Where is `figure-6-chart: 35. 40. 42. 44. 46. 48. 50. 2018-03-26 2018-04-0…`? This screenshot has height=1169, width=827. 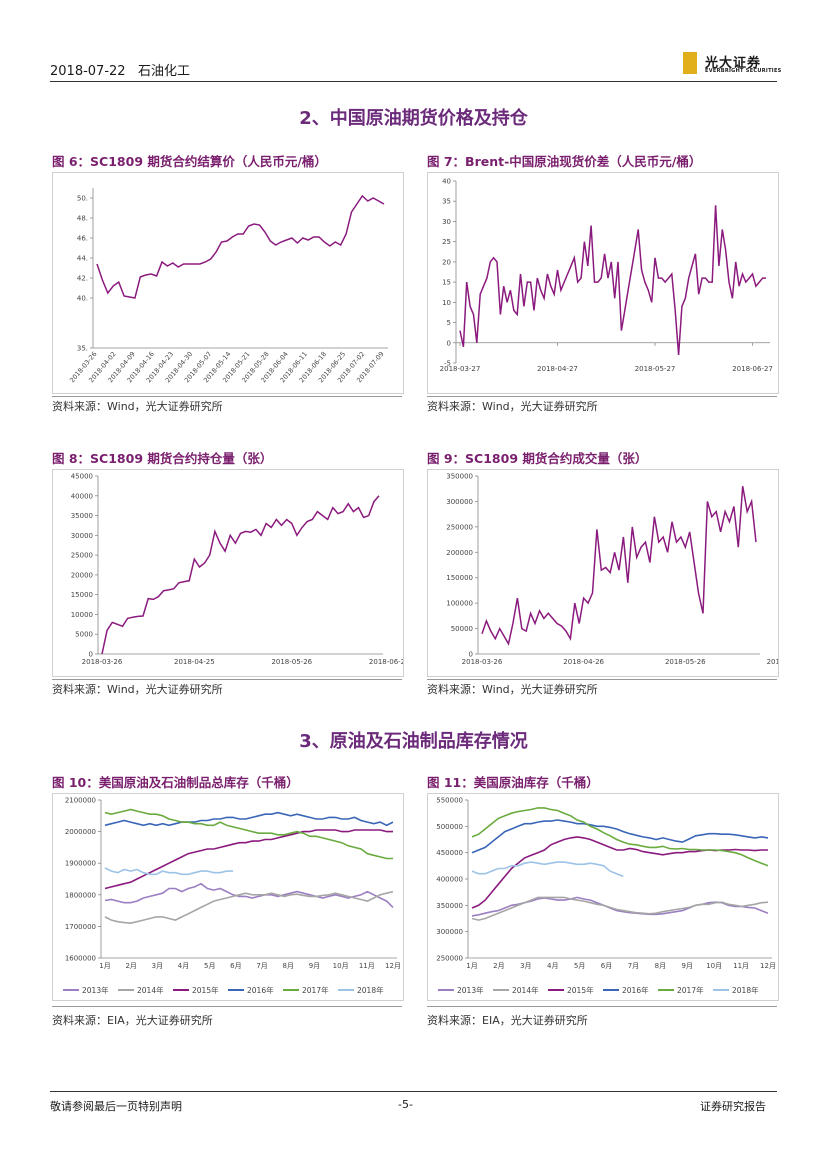 figure-6-chart: 35. 40. 42. 44. 46. 48. 50. 2018-03-26 2018-04-0… is located at coordinates (228, 283).